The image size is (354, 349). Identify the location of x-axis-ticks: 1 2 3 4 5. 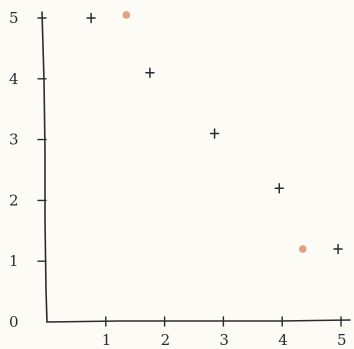
(224, 332).